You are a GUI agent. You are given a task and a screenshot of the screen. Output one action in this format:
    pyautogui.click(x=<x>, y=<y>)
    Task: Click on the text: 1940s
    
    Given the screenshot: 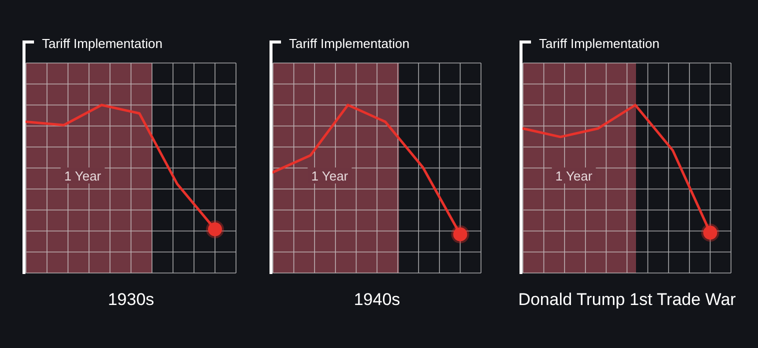 What is the action you would take?
    pyautogui.click(x=377, y=299)
    